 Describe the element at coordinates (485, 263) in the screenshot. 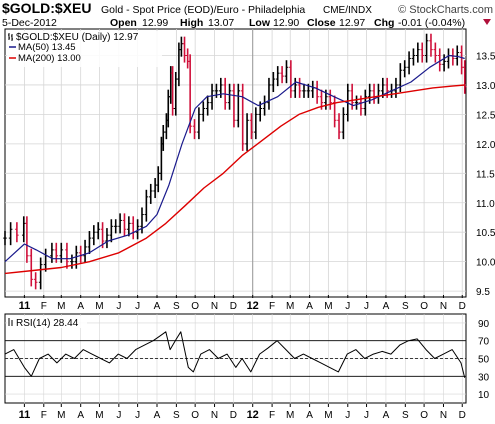

I see `price-y-tick-label: 10.0` at that location.